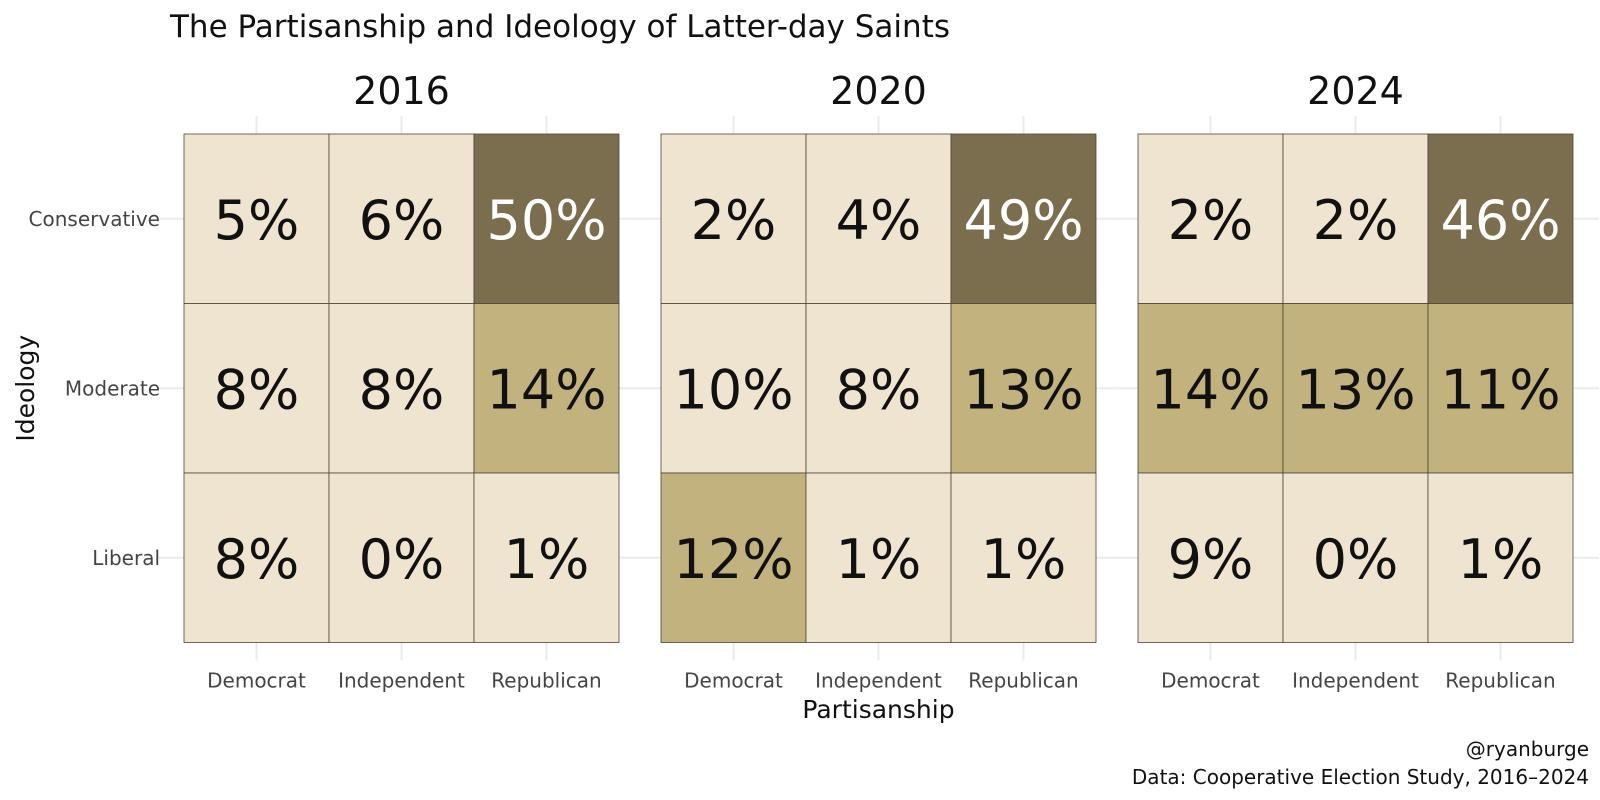 Image resolution: width=1600 pixels, height=800 pixels. I want to click on y-tick-label: Moderate, so click(112, 388).